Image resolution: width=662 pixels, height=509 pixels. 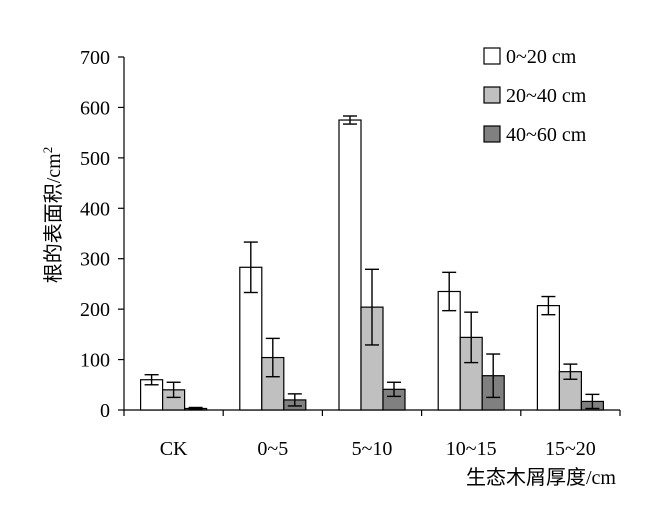 I want to click on legend-label: 0~20 cm, so click(x=541, y=57).